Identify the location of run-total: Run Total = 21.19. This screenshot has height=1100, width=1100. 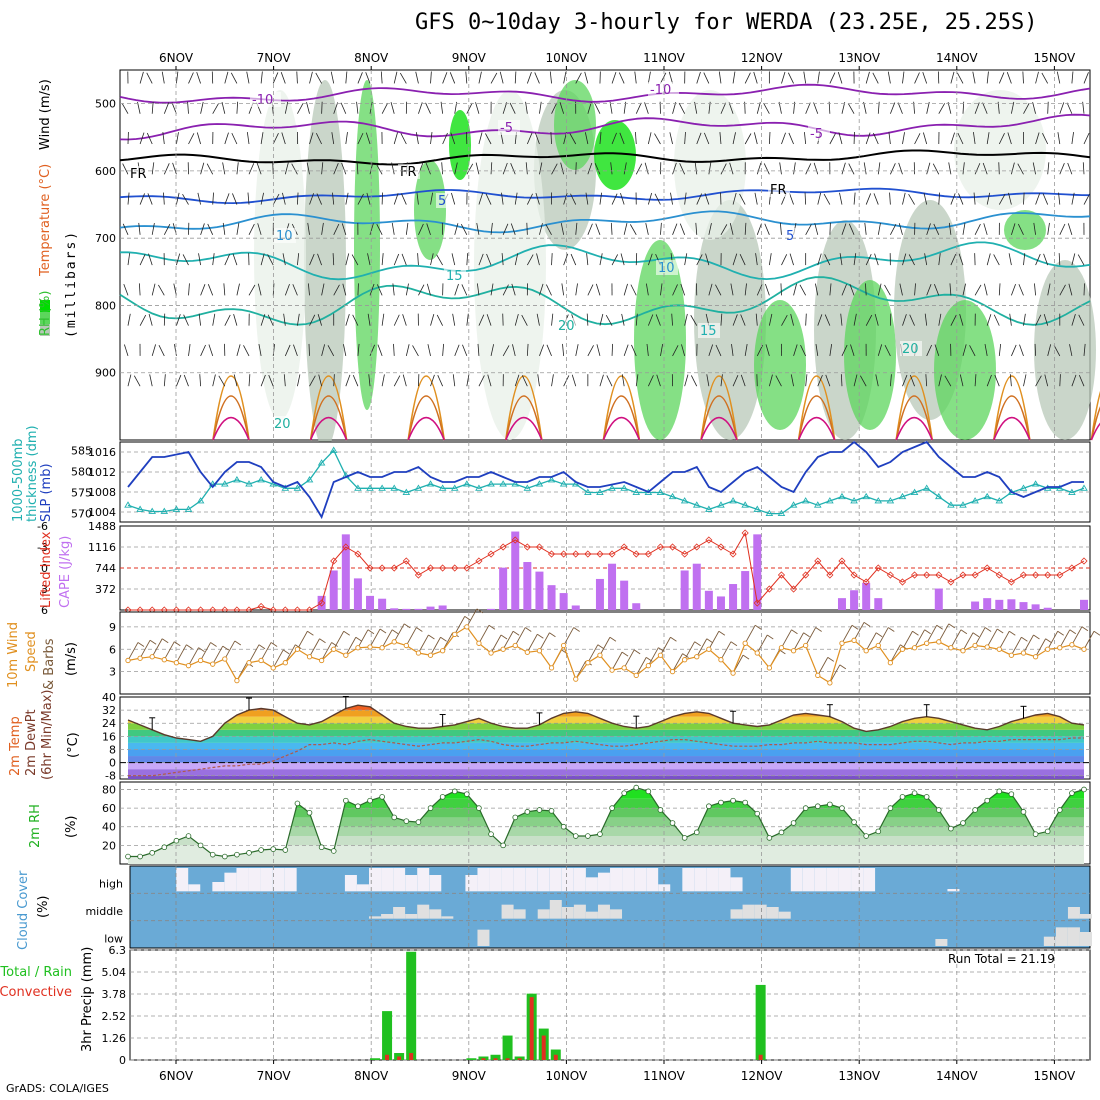
(1001, 959).